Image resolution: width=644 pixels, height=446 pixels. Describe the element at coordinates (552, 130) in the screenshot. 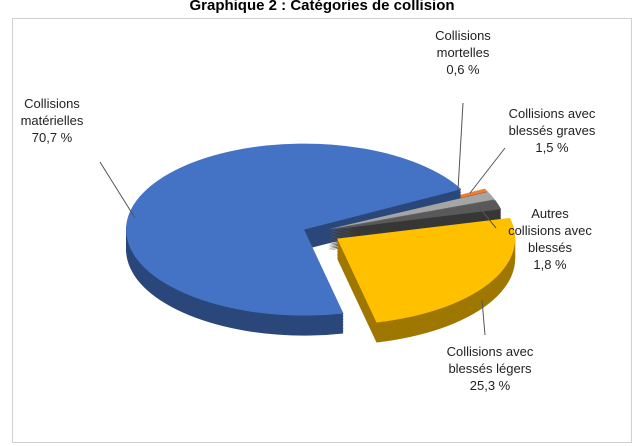

I see `label-line: blessés graves` at that location.